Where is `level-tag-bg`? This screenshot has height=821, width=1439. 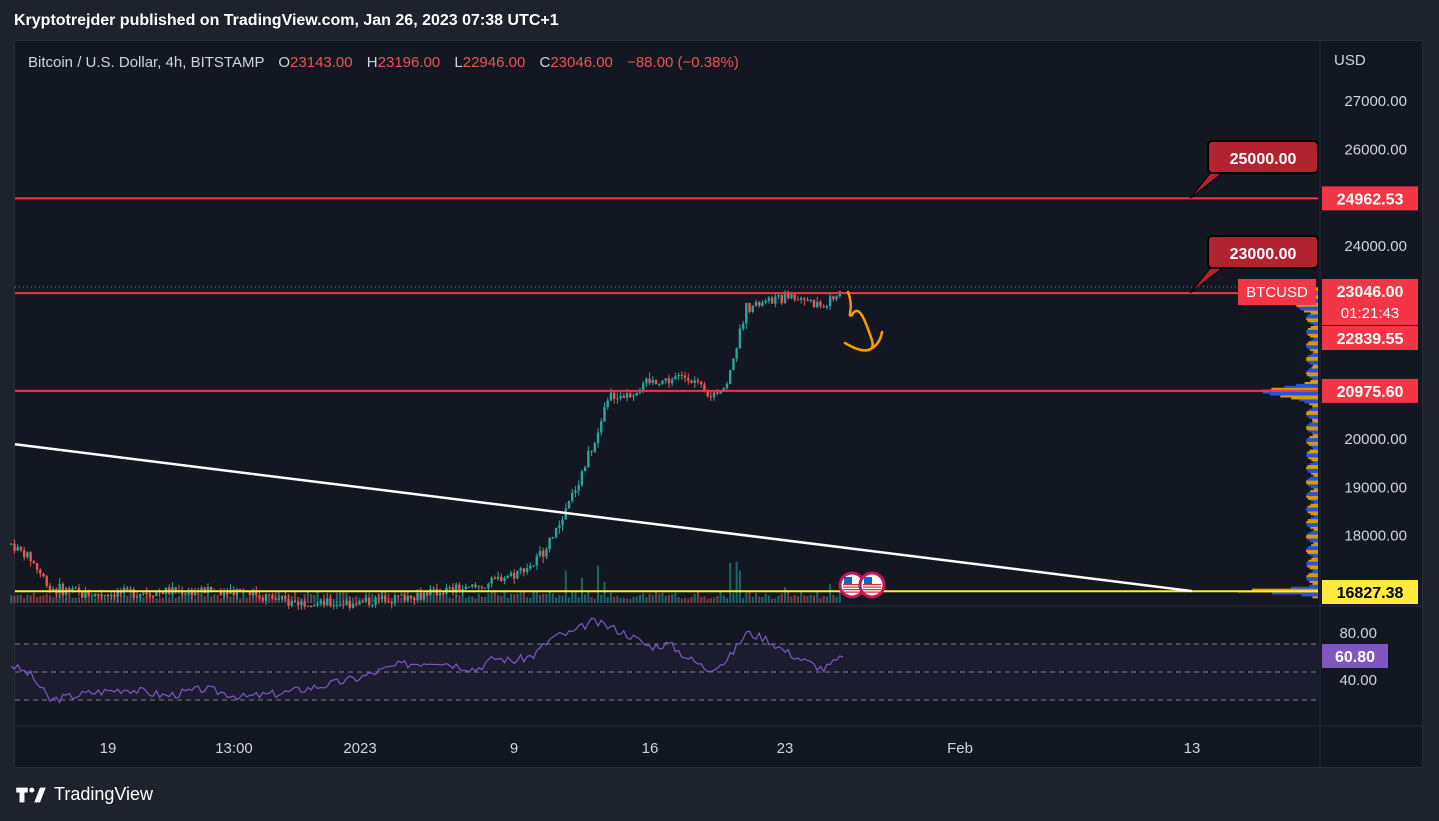 level-tag-bg is located at coordinates (1370, 592).